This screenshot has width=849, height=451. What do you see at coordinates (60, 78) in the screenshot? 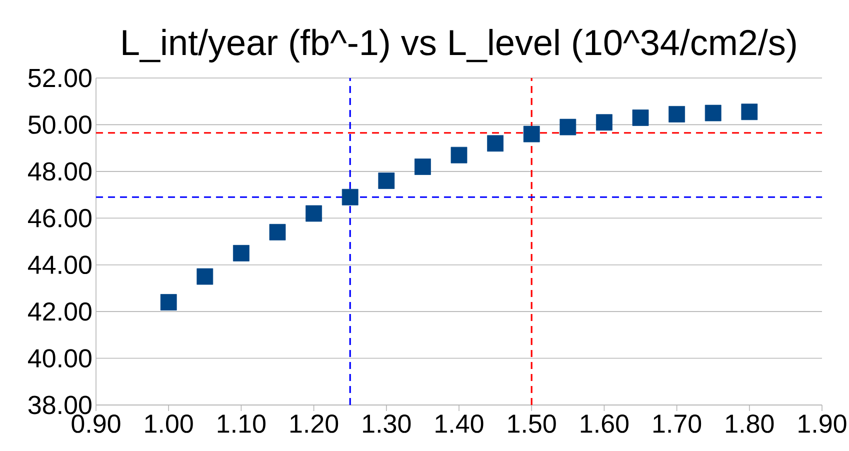
I see `y-tick-label: 52.00` at bounding box center [60, 78].